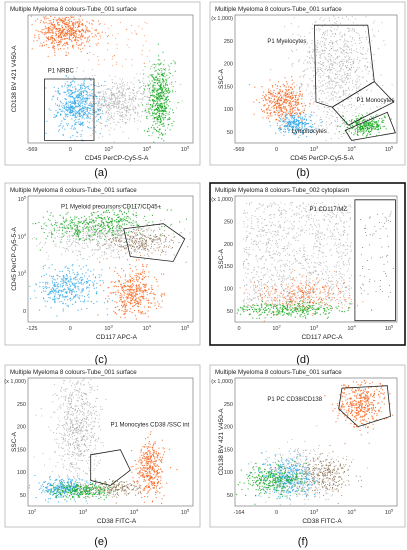  Describe the element at coordinates (228, 65) in the screenshot. I see `y-tick-label: 200` at that location.